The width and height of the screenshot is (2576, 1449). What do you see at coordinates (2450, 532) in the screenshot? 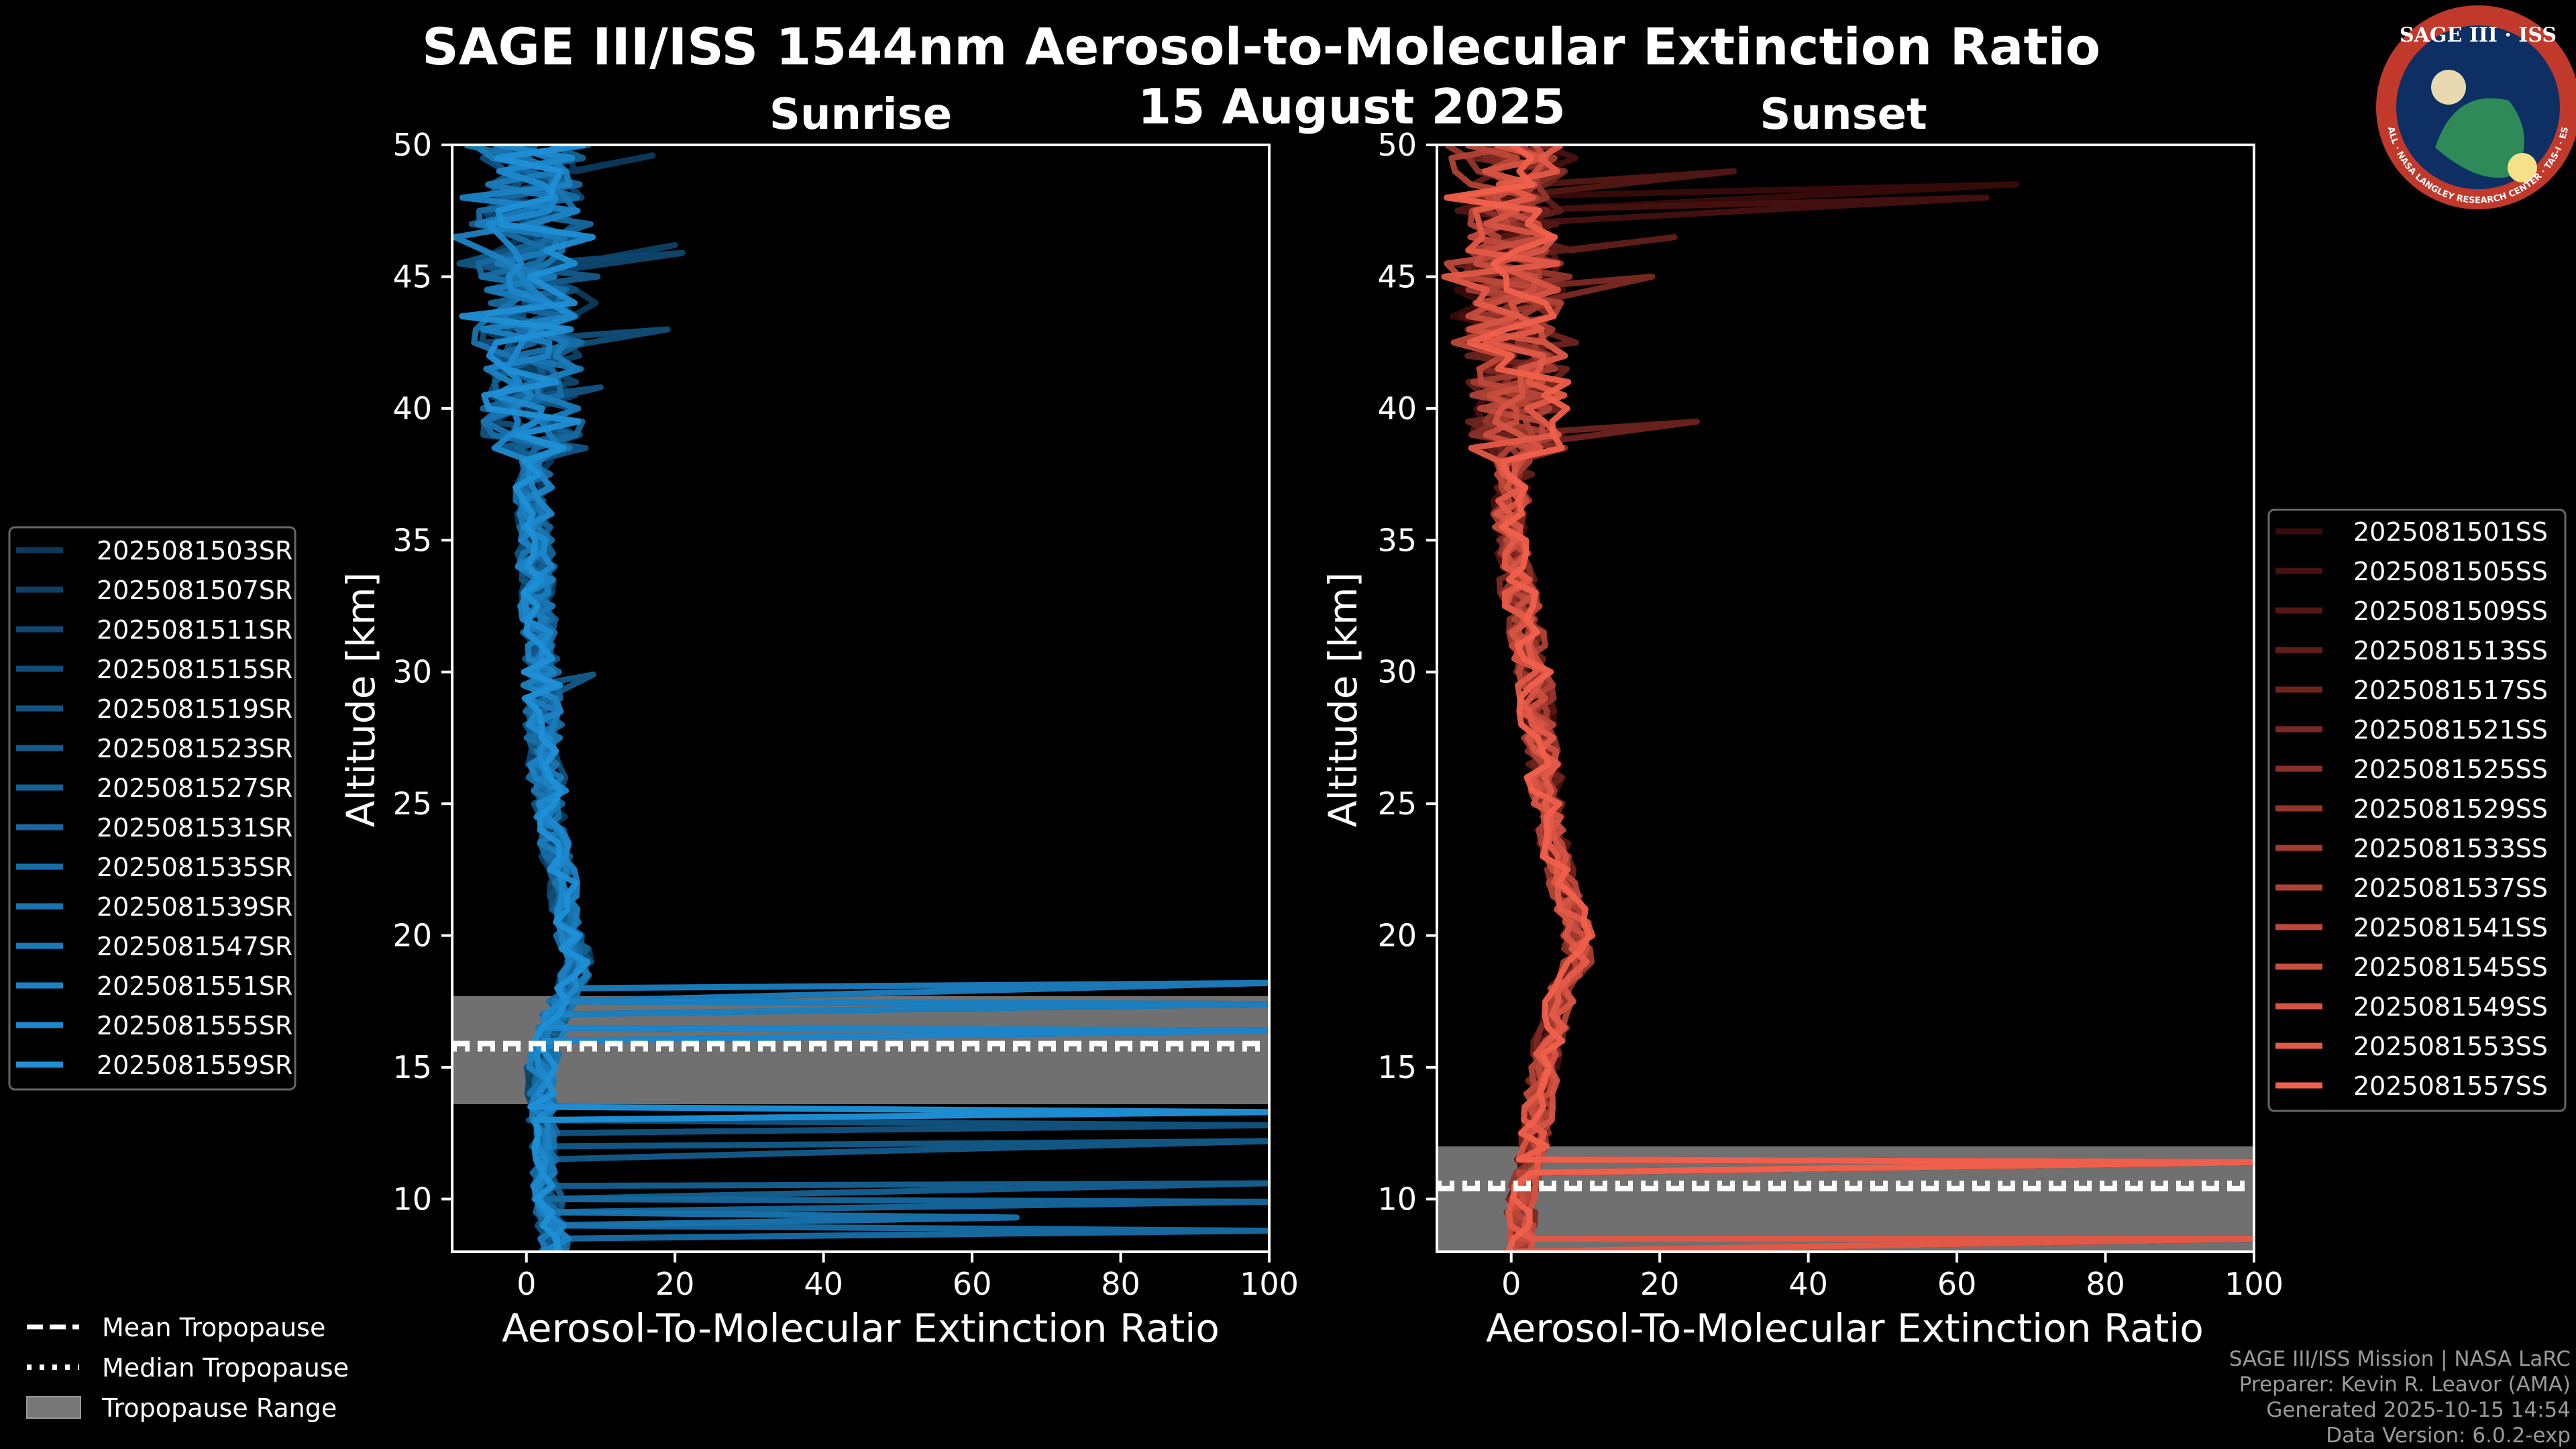
I see `legend-label-2025081501SS: 2025081501SS` at bounding box center [2450, 532].